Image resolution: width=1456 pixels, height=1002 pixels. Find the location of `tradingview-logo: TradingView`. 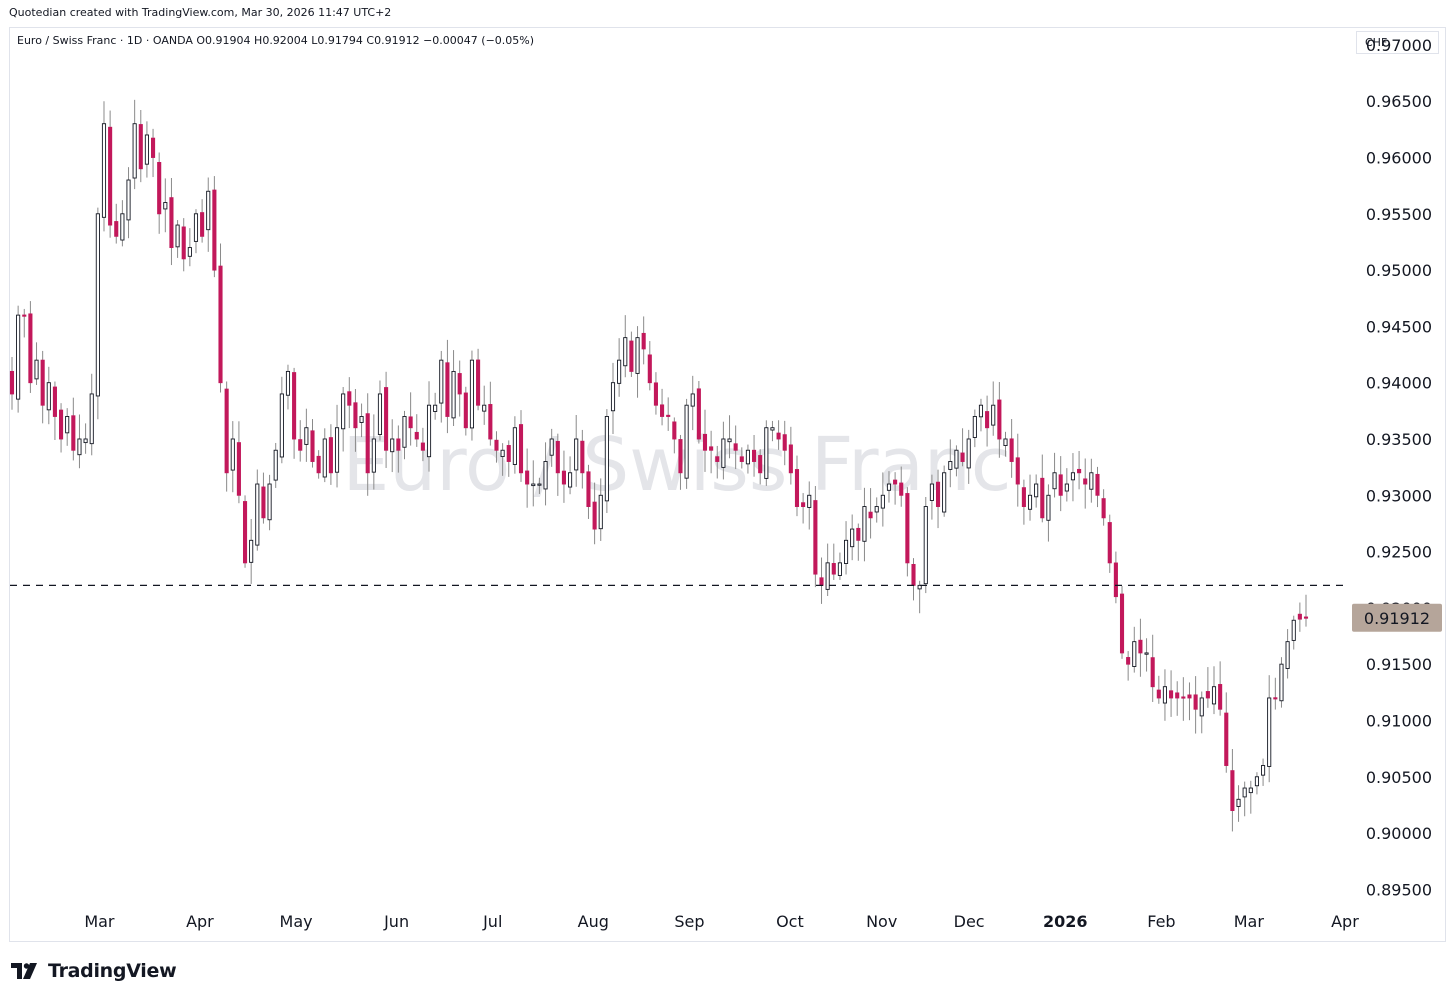

tradingview-logo: TradingView is located at coordinates (94, 971).